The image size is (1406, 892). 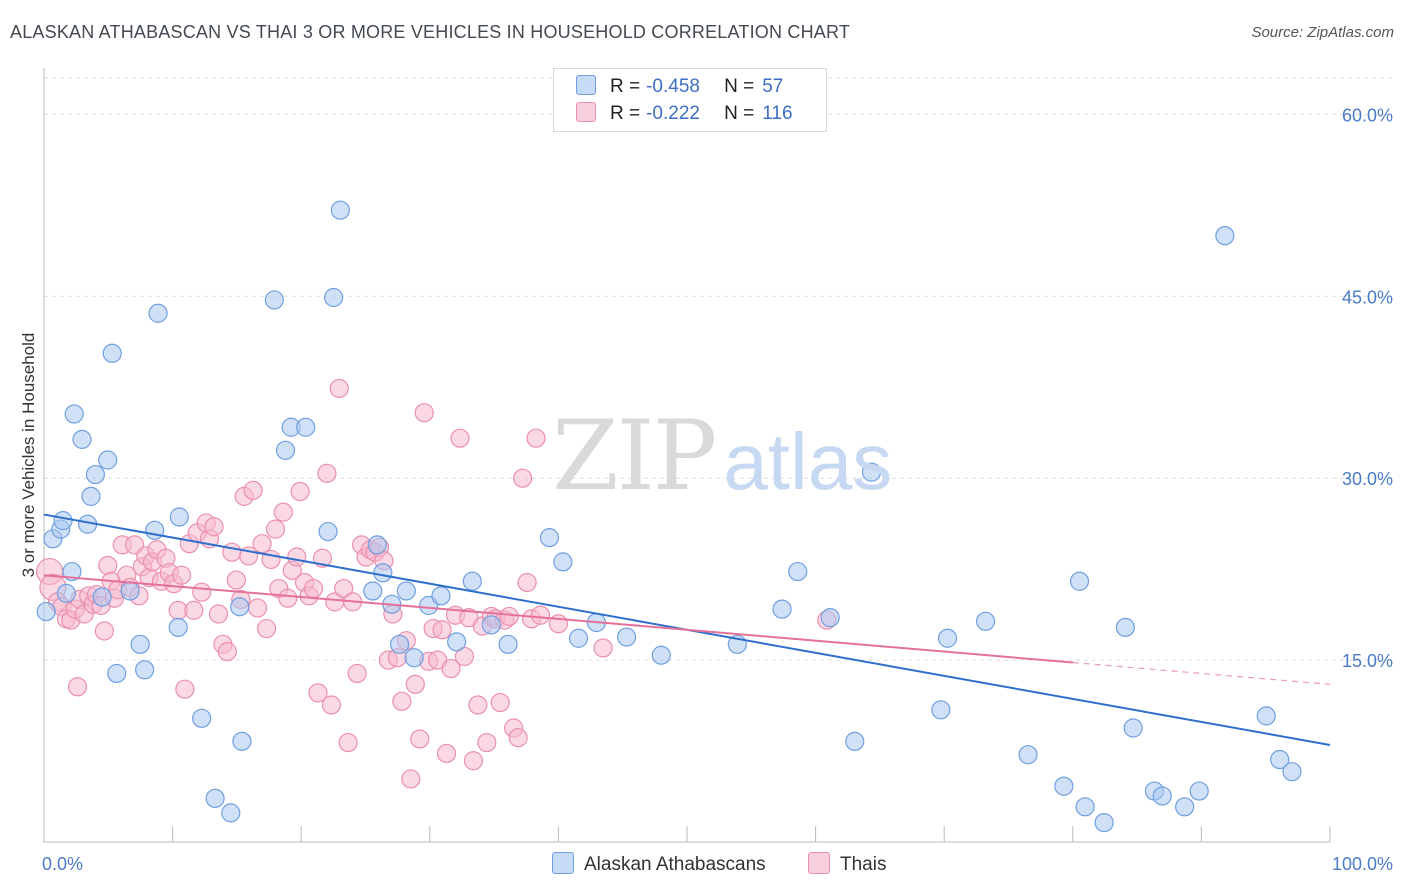 I want to click on legend-row-thai: R = -0.222 N = 116, so click(x=684, y=114).